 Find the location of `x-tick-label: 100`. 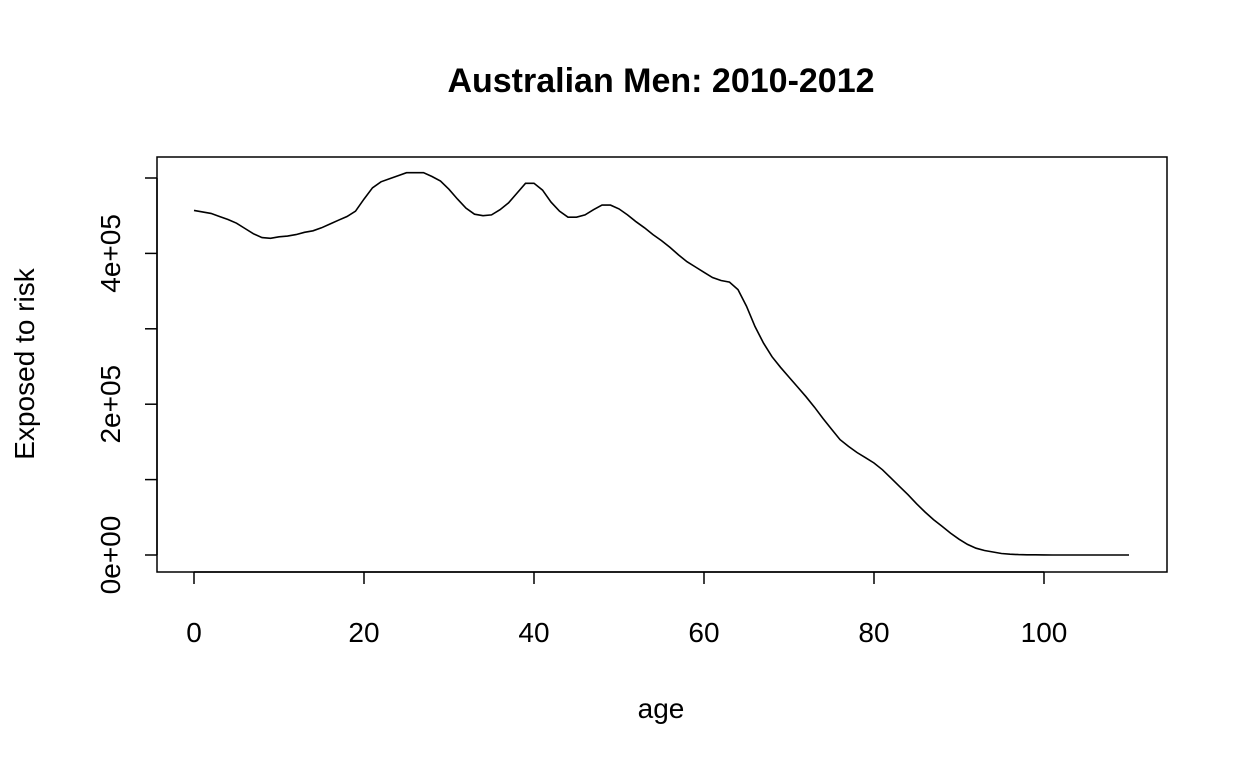

x-tick-label: 100 is located at coordinates (1044, 632).